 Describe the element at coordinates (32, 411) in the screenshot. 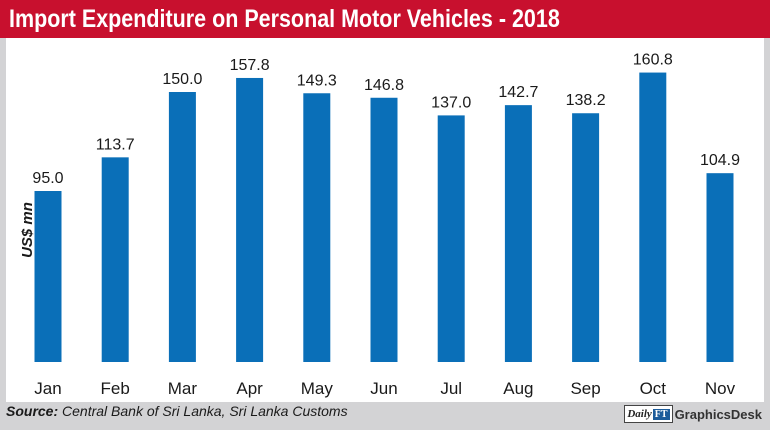

I see `source-label: Source:` at that location.